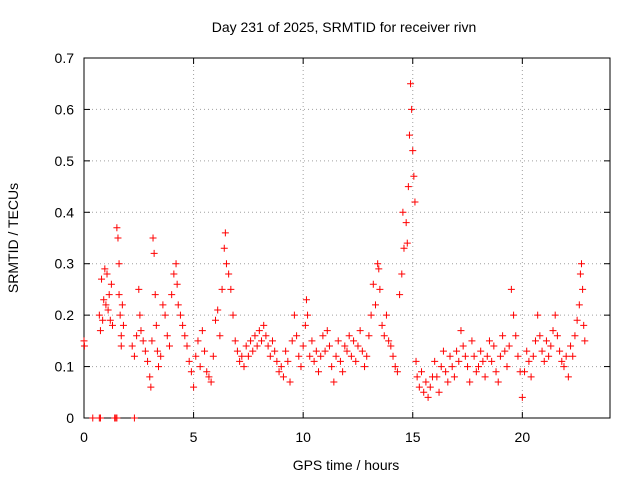  Describe the element at coordinates (413, 437) in the screenshot. I see `x-tick-label: 15` at that location.